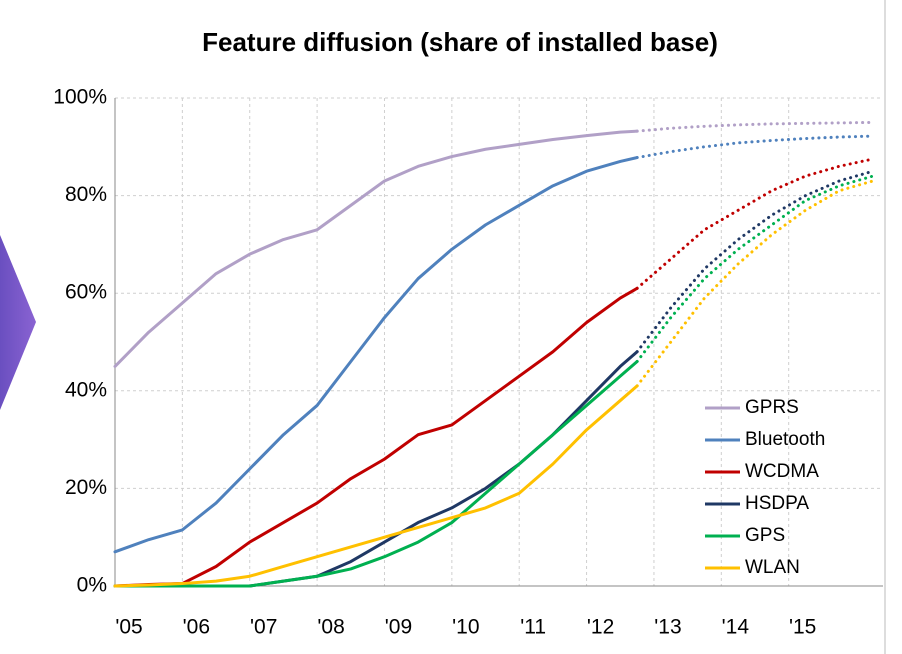 The image size is (902, 654). What do you see at coordinates (398, 627) in the screenshot?
I see `x-tick-label: '09` at bounding box center [398, 627].